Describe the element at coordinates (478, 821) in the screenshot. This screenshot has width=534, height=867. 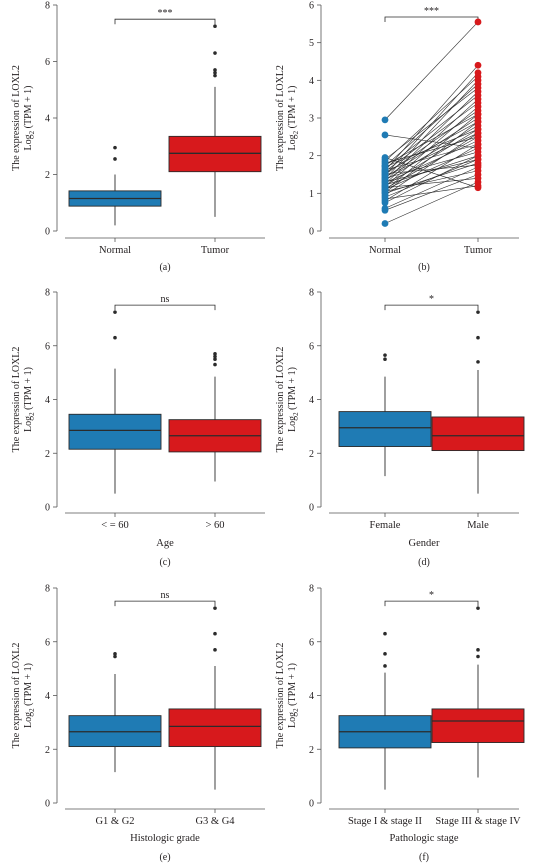
I see `x-category-label: Stage III & stage IV` at that location.